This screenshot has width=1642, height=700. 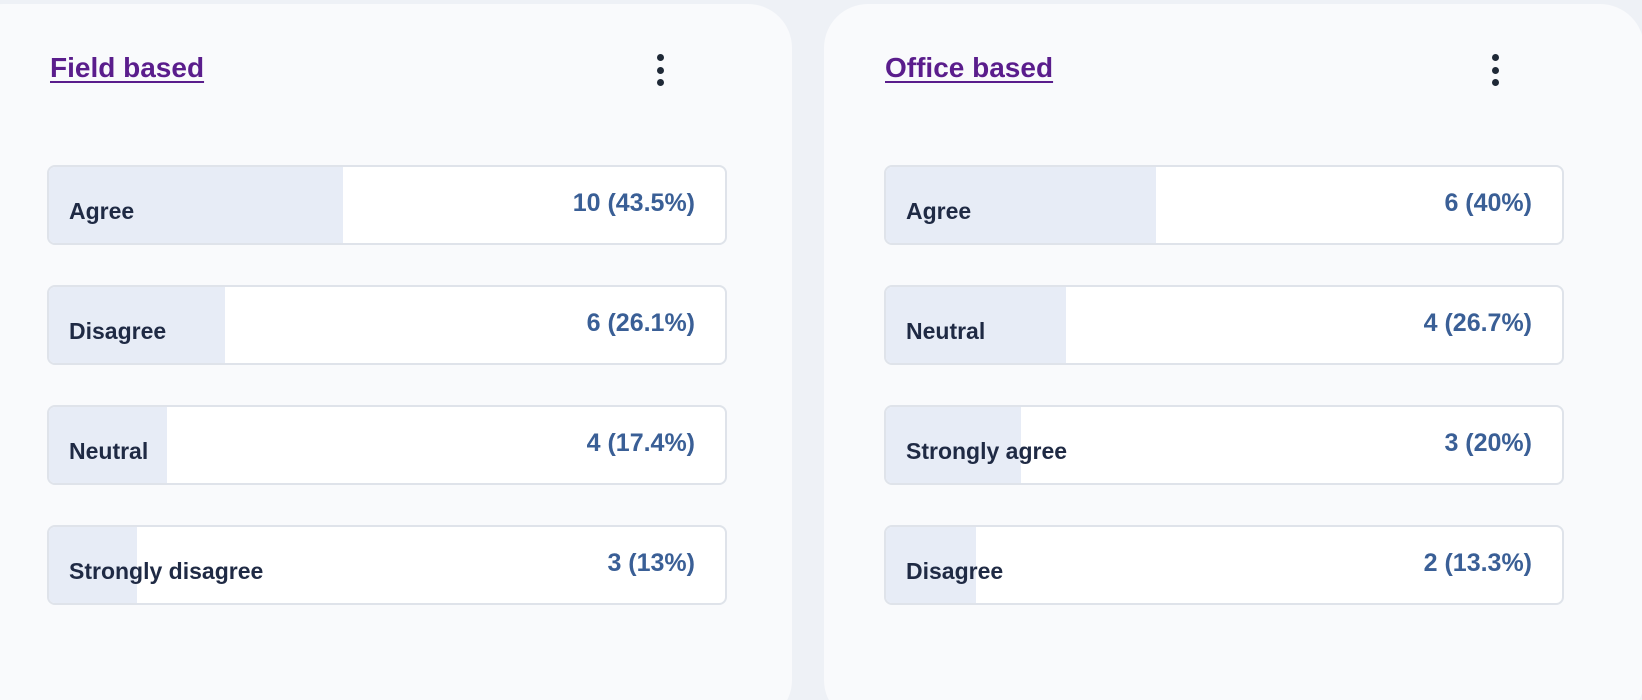 I want to click on response-count: 2 (13.3%), so click(x=1477, y=563).